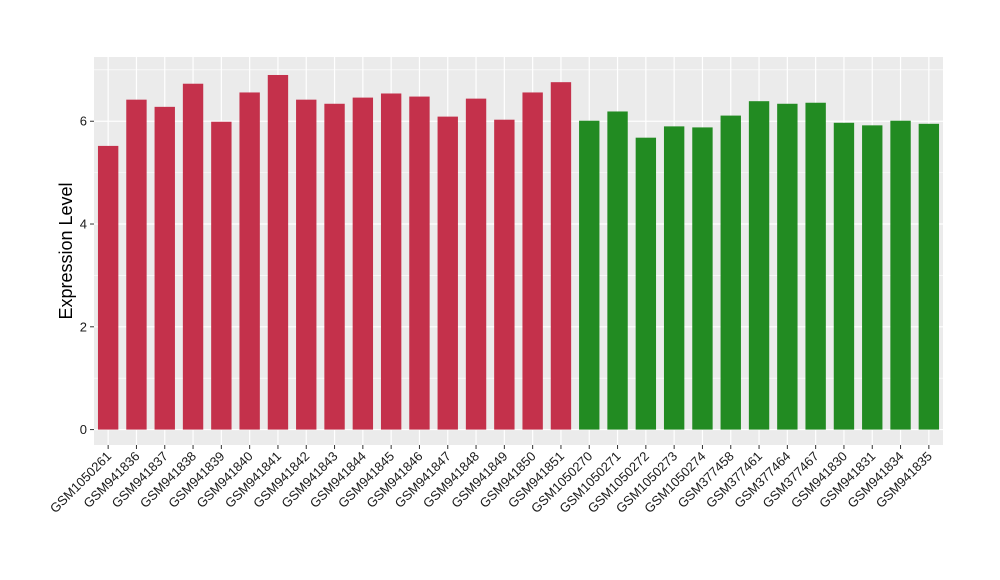  Describe the element at coordinates (83, 121) in the screenshot. I see `y-tick-label: 6` at that location.